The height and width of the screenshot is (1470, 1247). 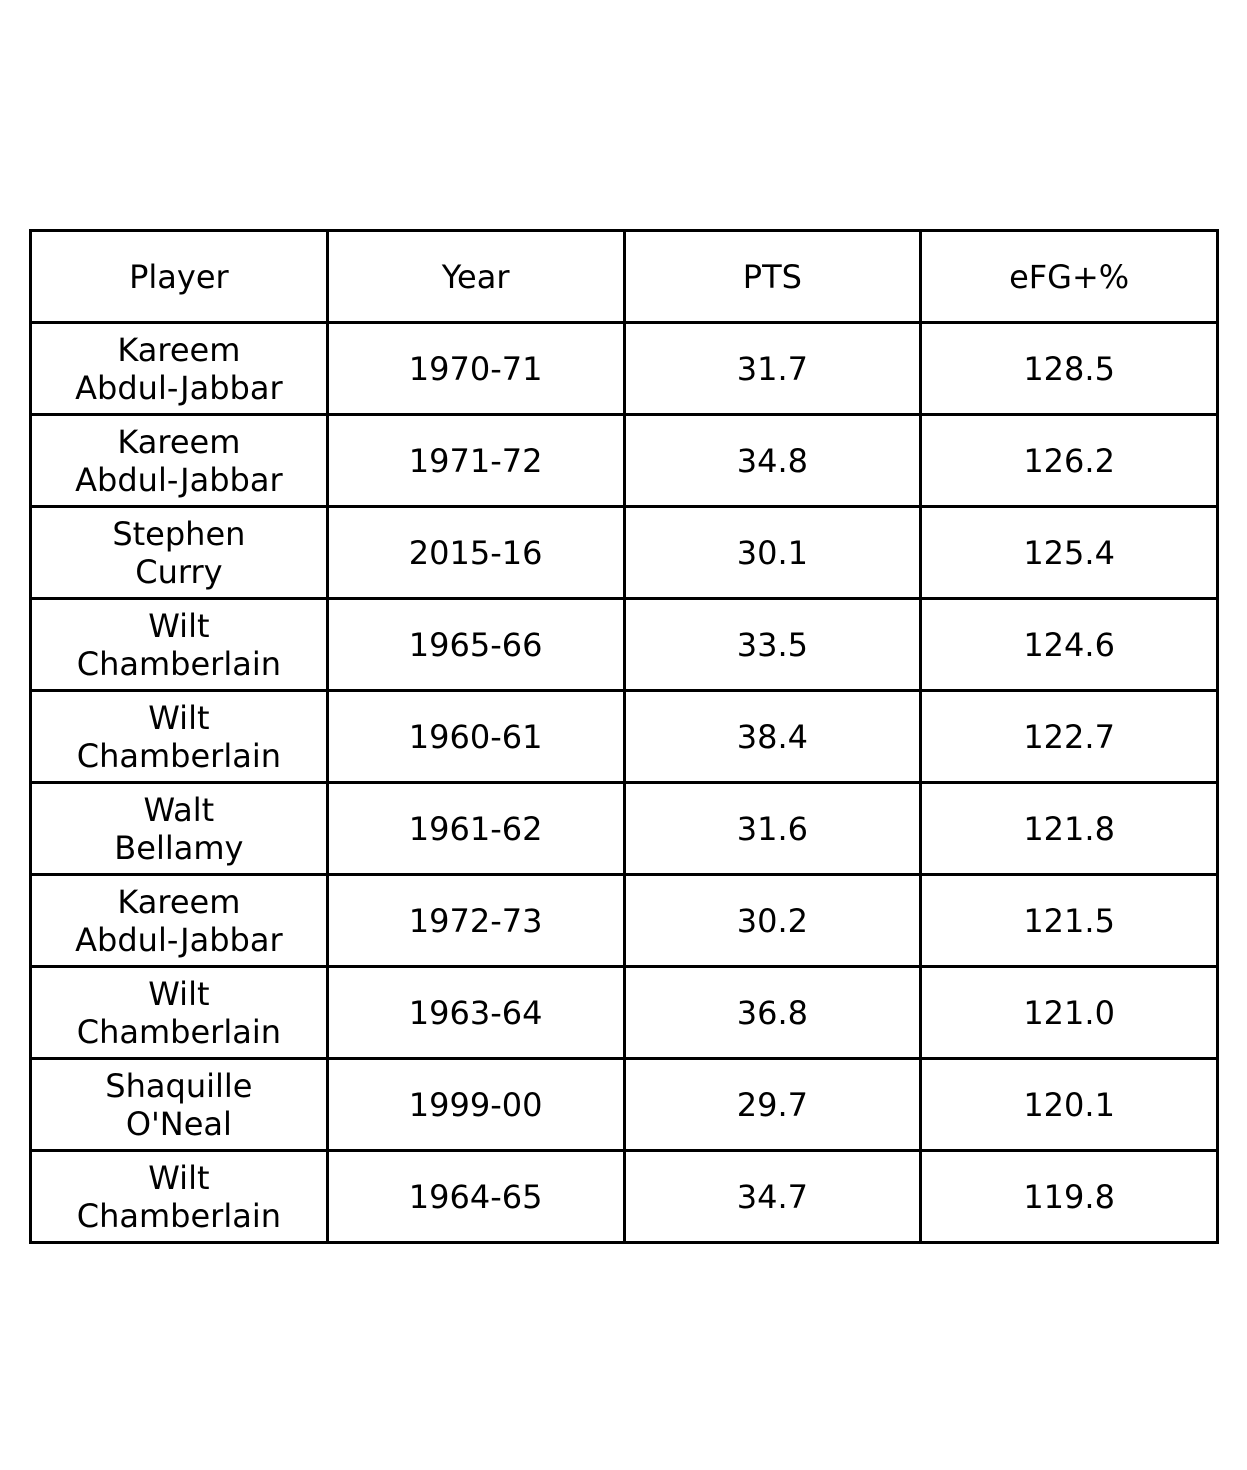 I want to click on cell-year: 1964-65, so click(x=475, y=1196).